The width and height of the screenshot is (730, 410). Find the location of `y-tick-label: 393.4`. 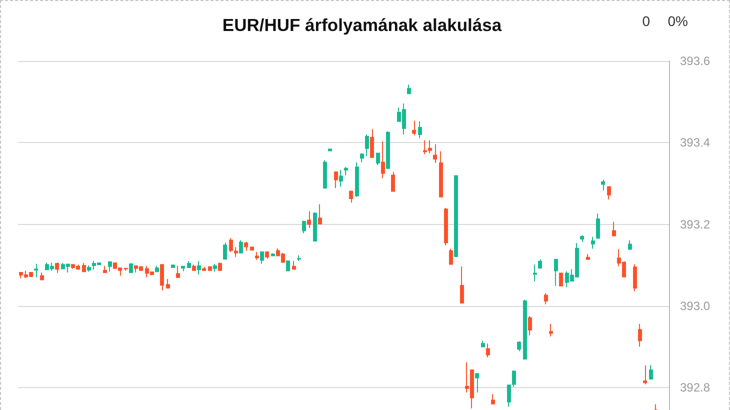

y-tick-label: 393.4 is located at coordinates (695, 143).